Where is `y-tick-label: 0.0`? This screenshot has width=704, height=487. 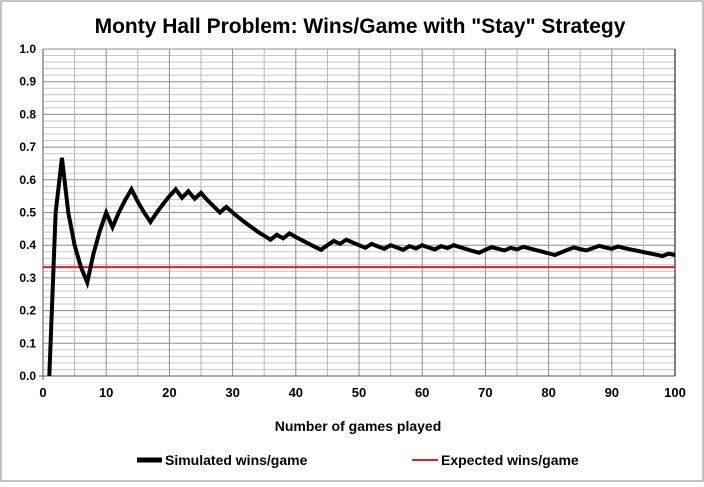
y-tick-label: 0.0 is located at coordinates (27, 376).